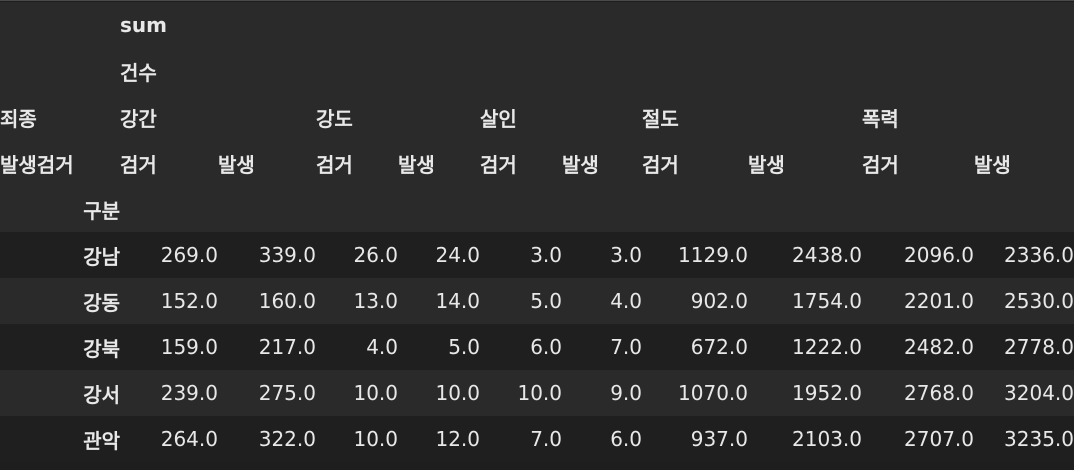 This screenshot has height=470, width=1074. Describe the element at coordinates (713, 393) in the screenshot. I see `table-cell: 1070.0` at that location.